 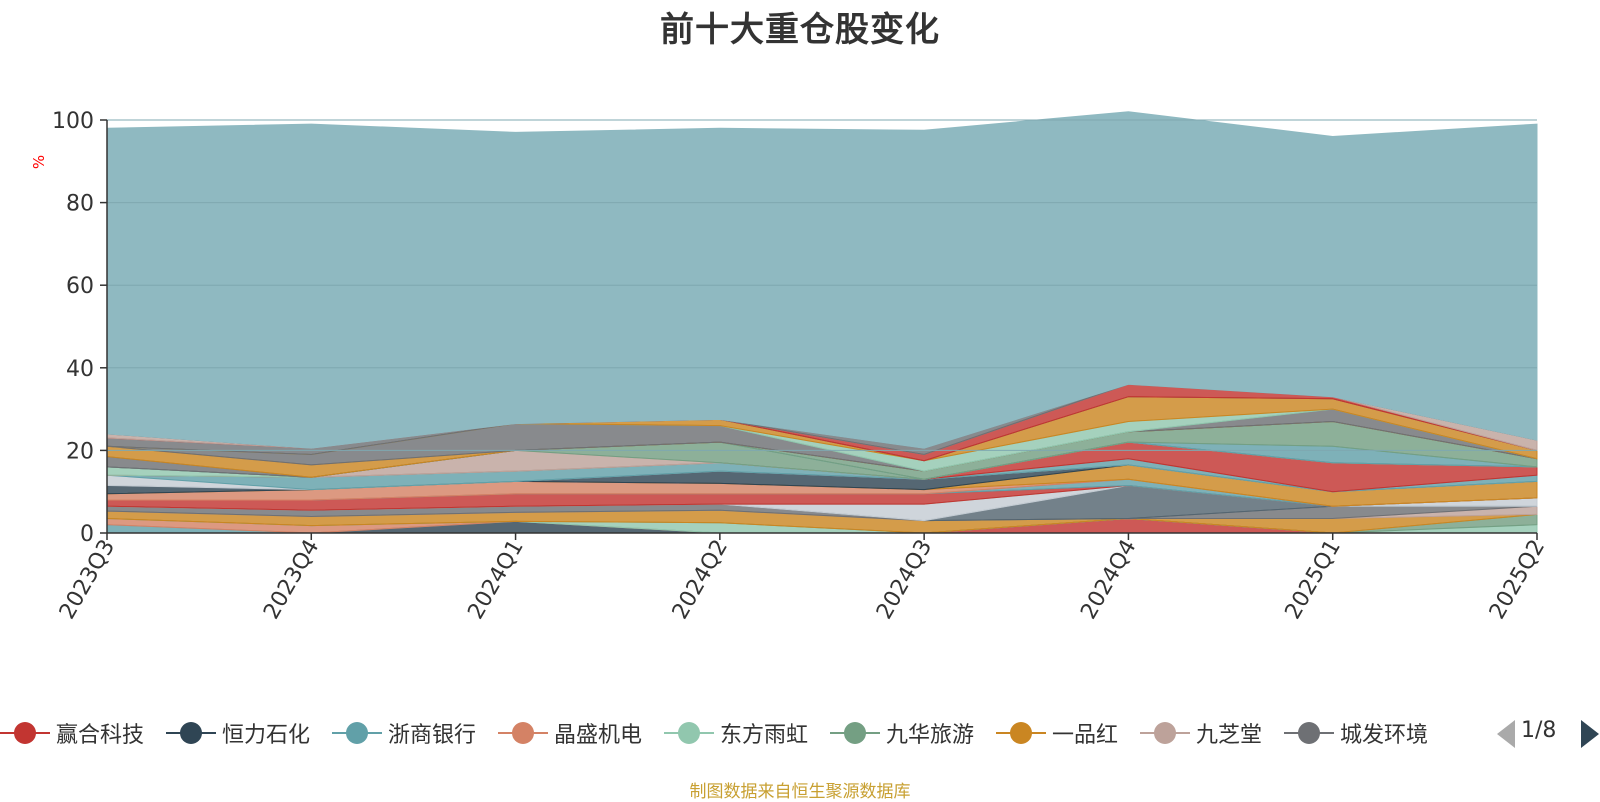 What do you see at coordinates (80, 451) in the screenshot?
I see `y-tick-label: 20` at bounding box center [80, 451].